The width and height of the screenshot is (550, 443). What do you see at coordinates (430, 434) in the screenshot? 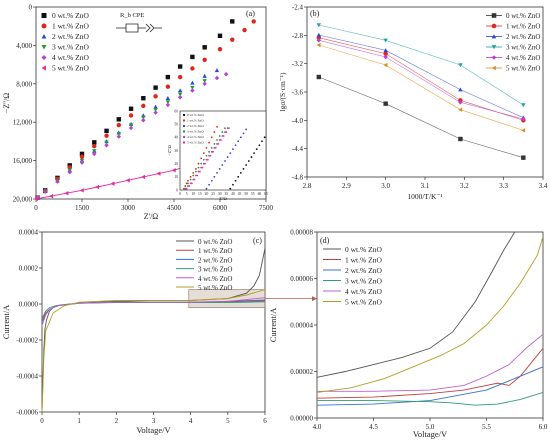
I see `x-axis-label: Voltage/V` at bounding box center [430, 434].